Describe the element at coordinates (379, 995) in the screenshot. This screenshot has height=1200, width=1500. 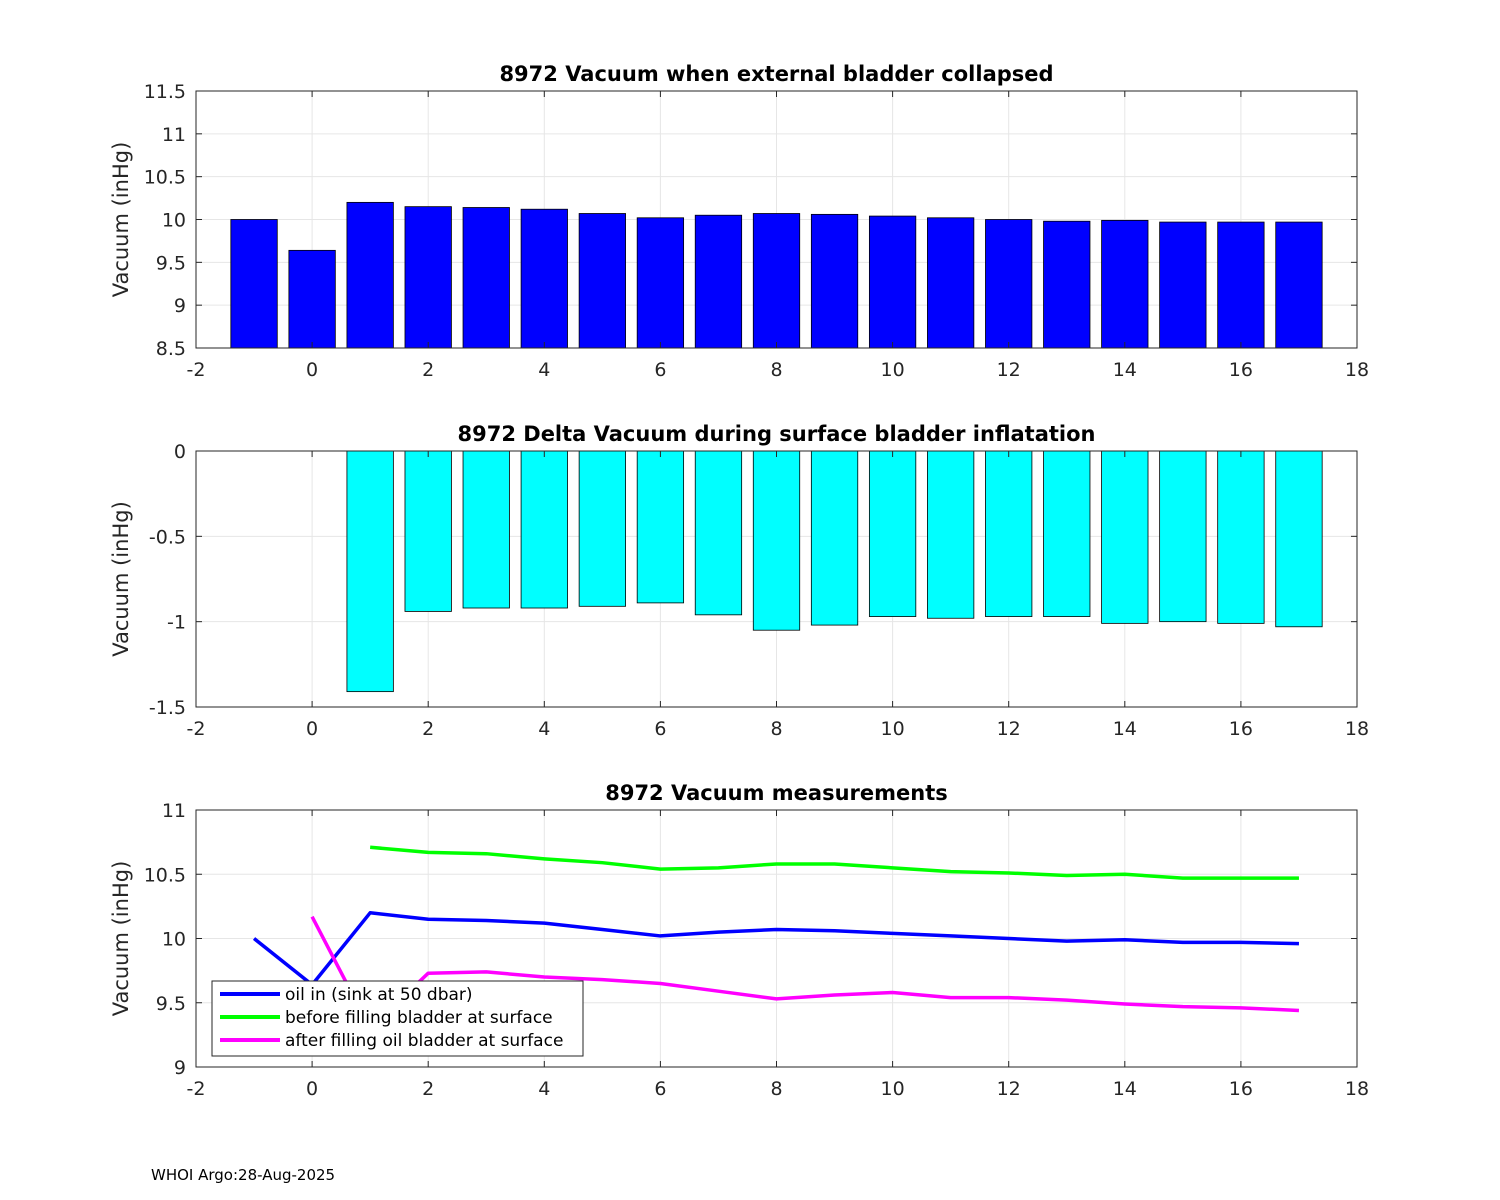
I see `legend-label: oil in (sink at 50 dbar)` at that location.